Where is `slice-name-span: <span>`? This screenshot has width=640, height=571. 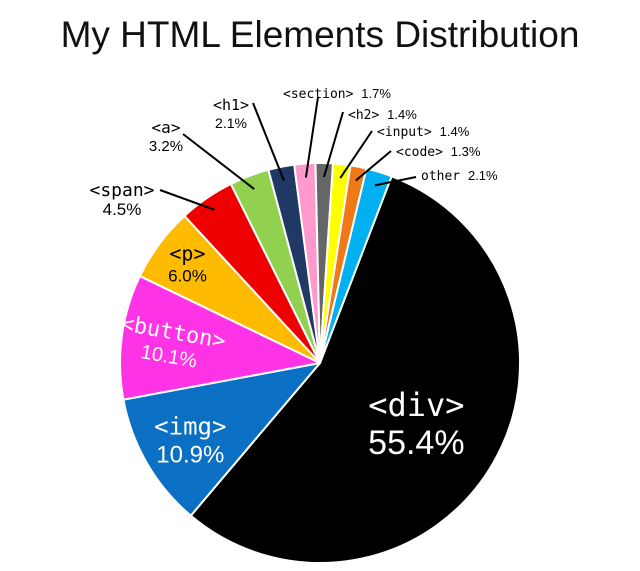
slice-name-span: <span> is located at coordinates (121, 190).